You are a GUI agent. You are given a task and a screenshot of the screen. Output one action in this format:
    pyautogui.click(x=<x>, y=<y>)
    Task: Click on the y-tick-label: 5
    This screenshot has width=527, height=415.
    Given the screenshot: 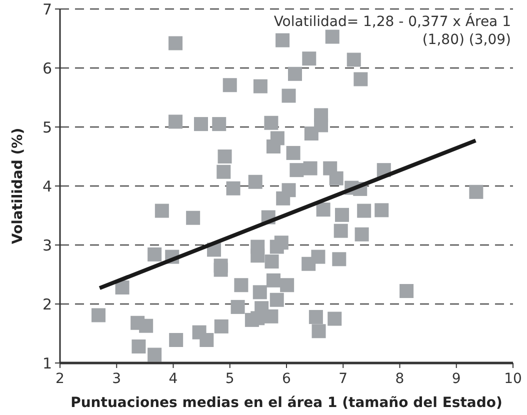 What is the action you would take?
    pyautogui.click(x=47, y=127)
    